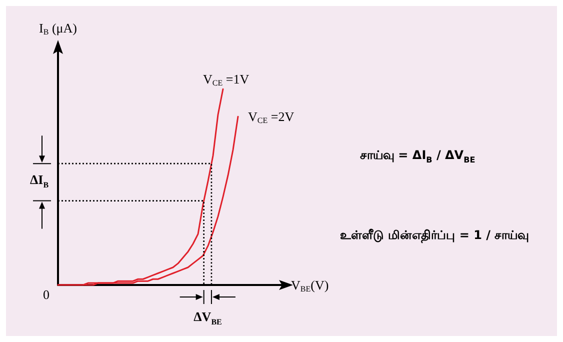  What do you see at coordinates (434, 235) in the screenshot?
I see `text: உள்ளீடு மின்எதிர்ப்பு = 1 / சாய்வு` at bounding box center [434, 235].